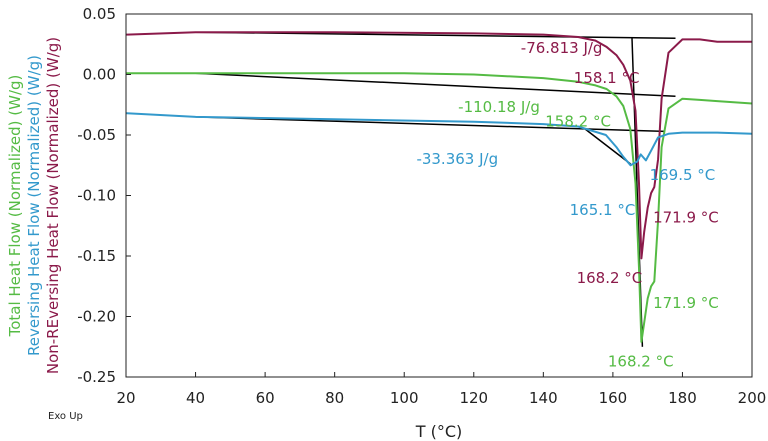  I want to click on x-tick-label: 40, so click(195, 398).